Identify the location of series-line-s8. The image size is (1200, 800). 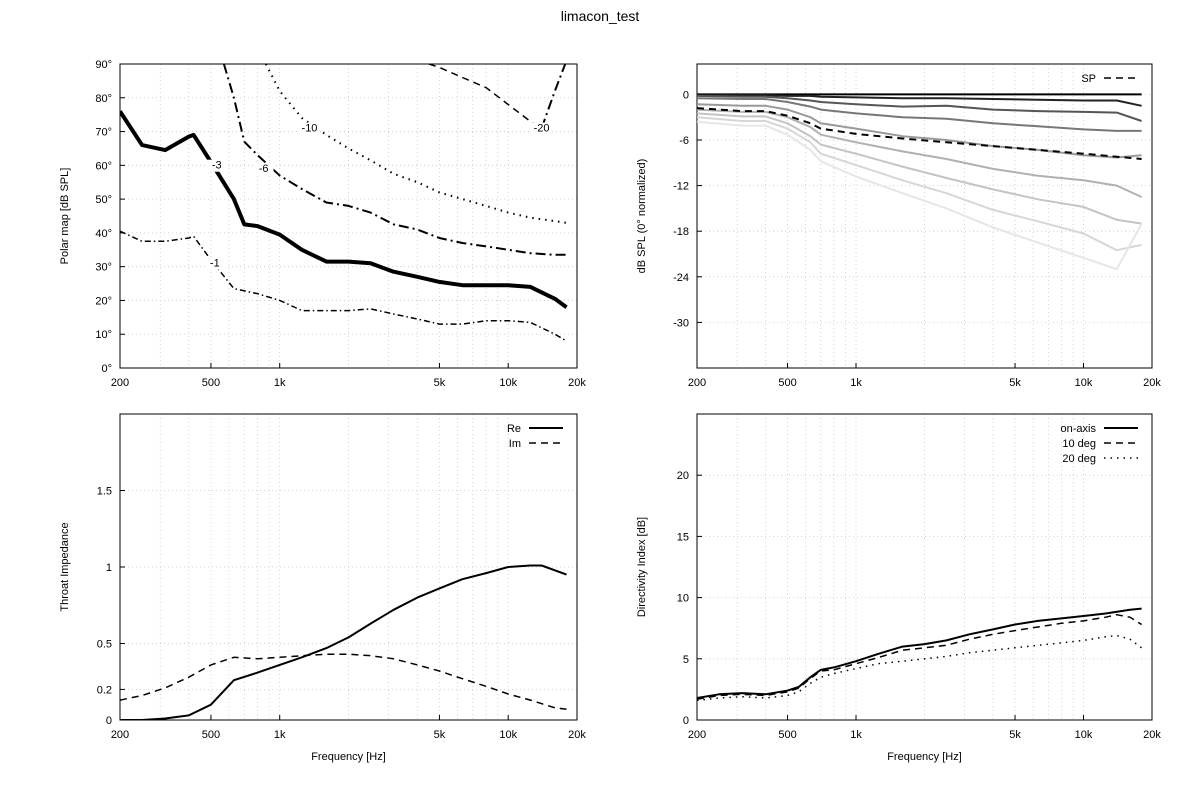
(920, 195).